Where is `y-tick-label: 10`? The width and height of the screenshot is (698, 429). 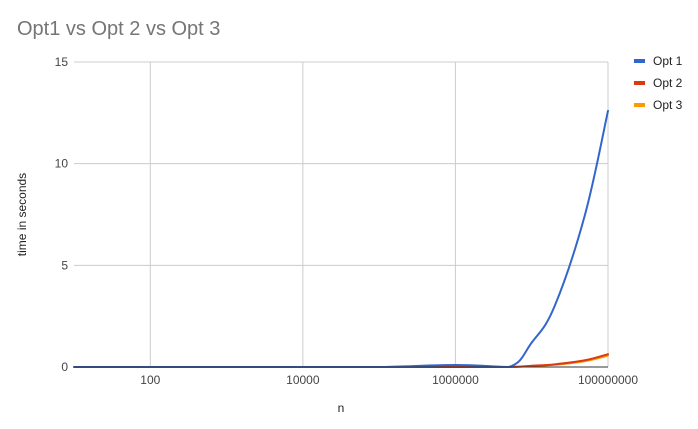
y-tick-label: 10 is located at coordinates (62, 164).